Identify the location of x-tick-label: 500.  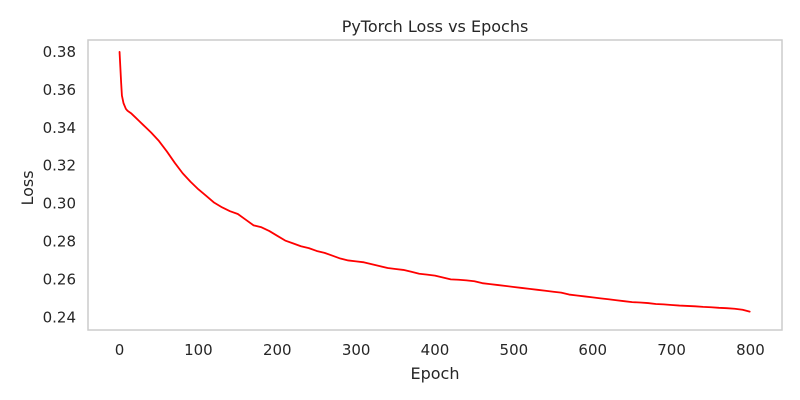
(514, 350).